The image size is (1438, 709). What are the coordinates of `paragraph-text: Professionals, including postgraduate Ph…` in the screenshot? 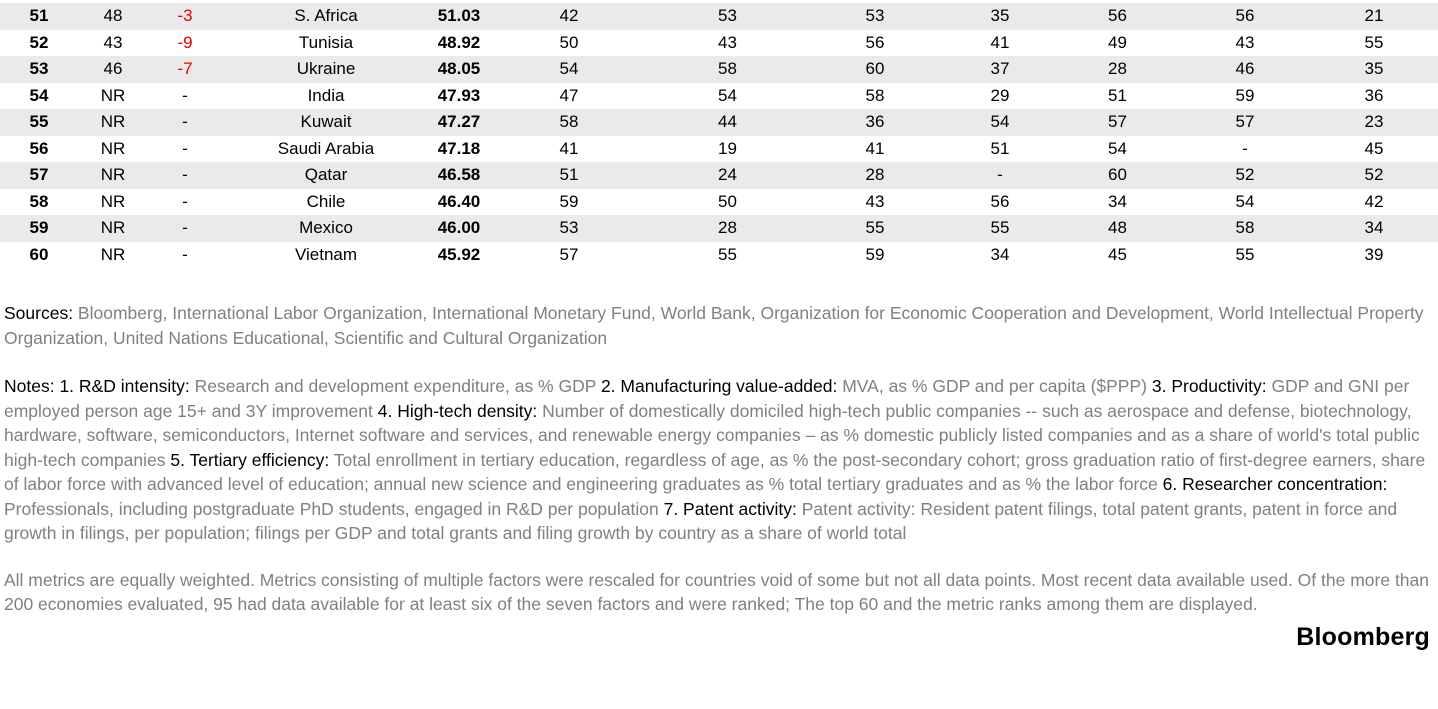 It's located at (334, 508).